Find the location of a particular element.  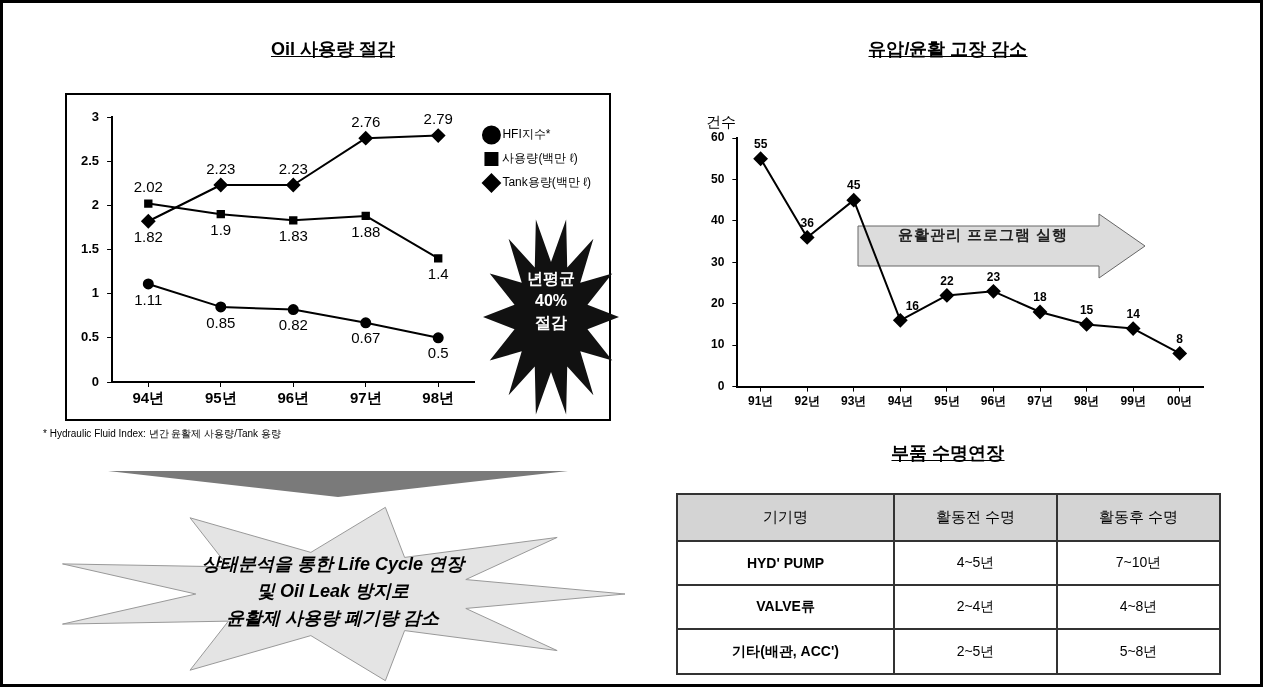

legend-label: HFI지수* is located at coordinates (526, 134).